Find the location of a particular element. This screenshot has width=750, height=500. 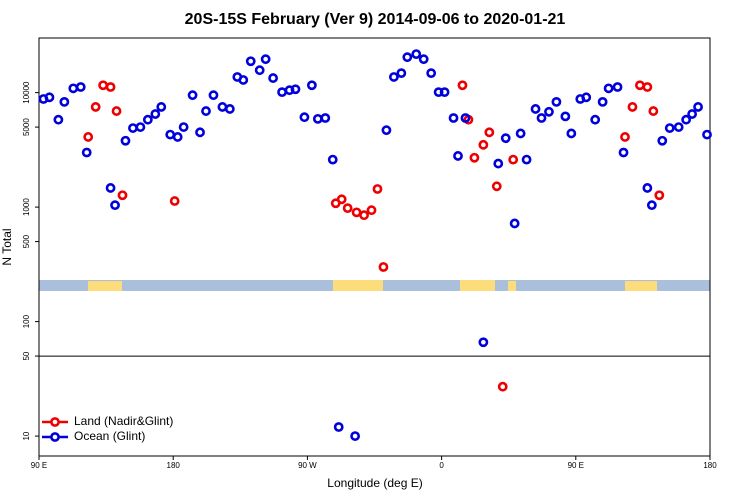

y-tick-label: 10 is located at coordinates (26, 435).